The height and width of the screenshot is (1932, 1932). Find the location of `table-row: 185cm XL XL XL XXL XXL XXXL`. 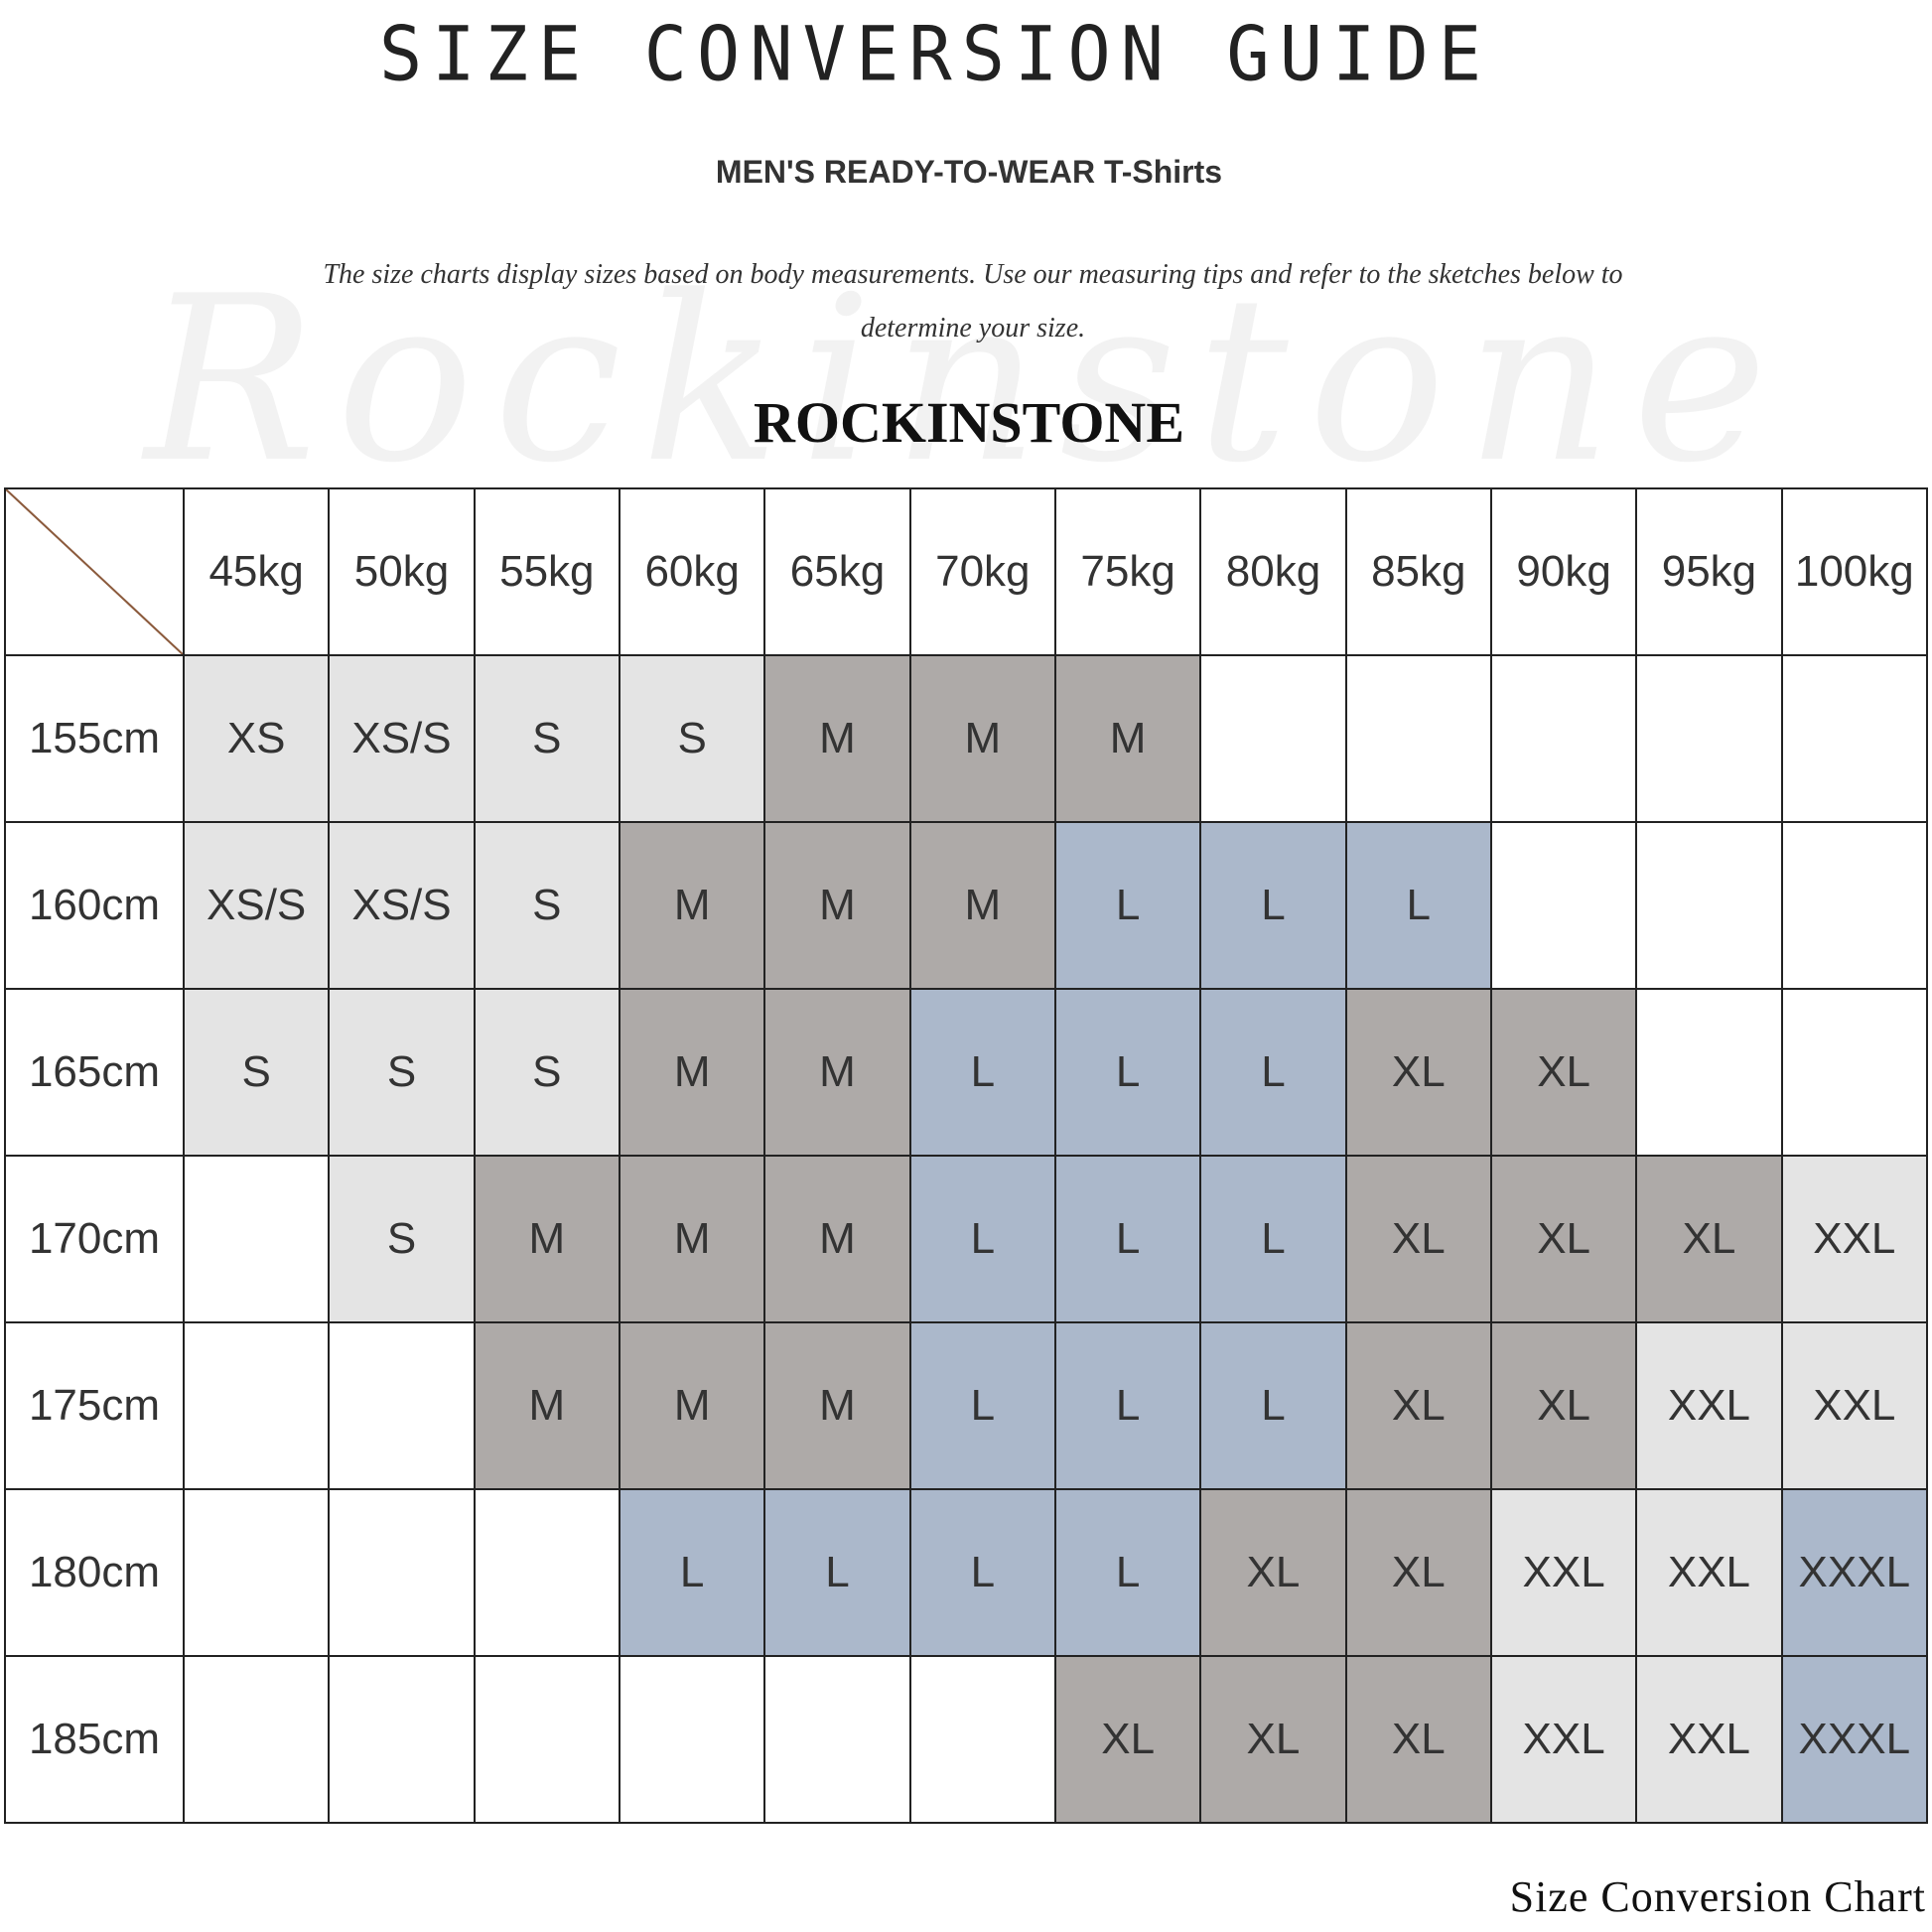

table-row: 185cm XL XL XL XXL XXL XXXL is located at coordinates (967, 1740).